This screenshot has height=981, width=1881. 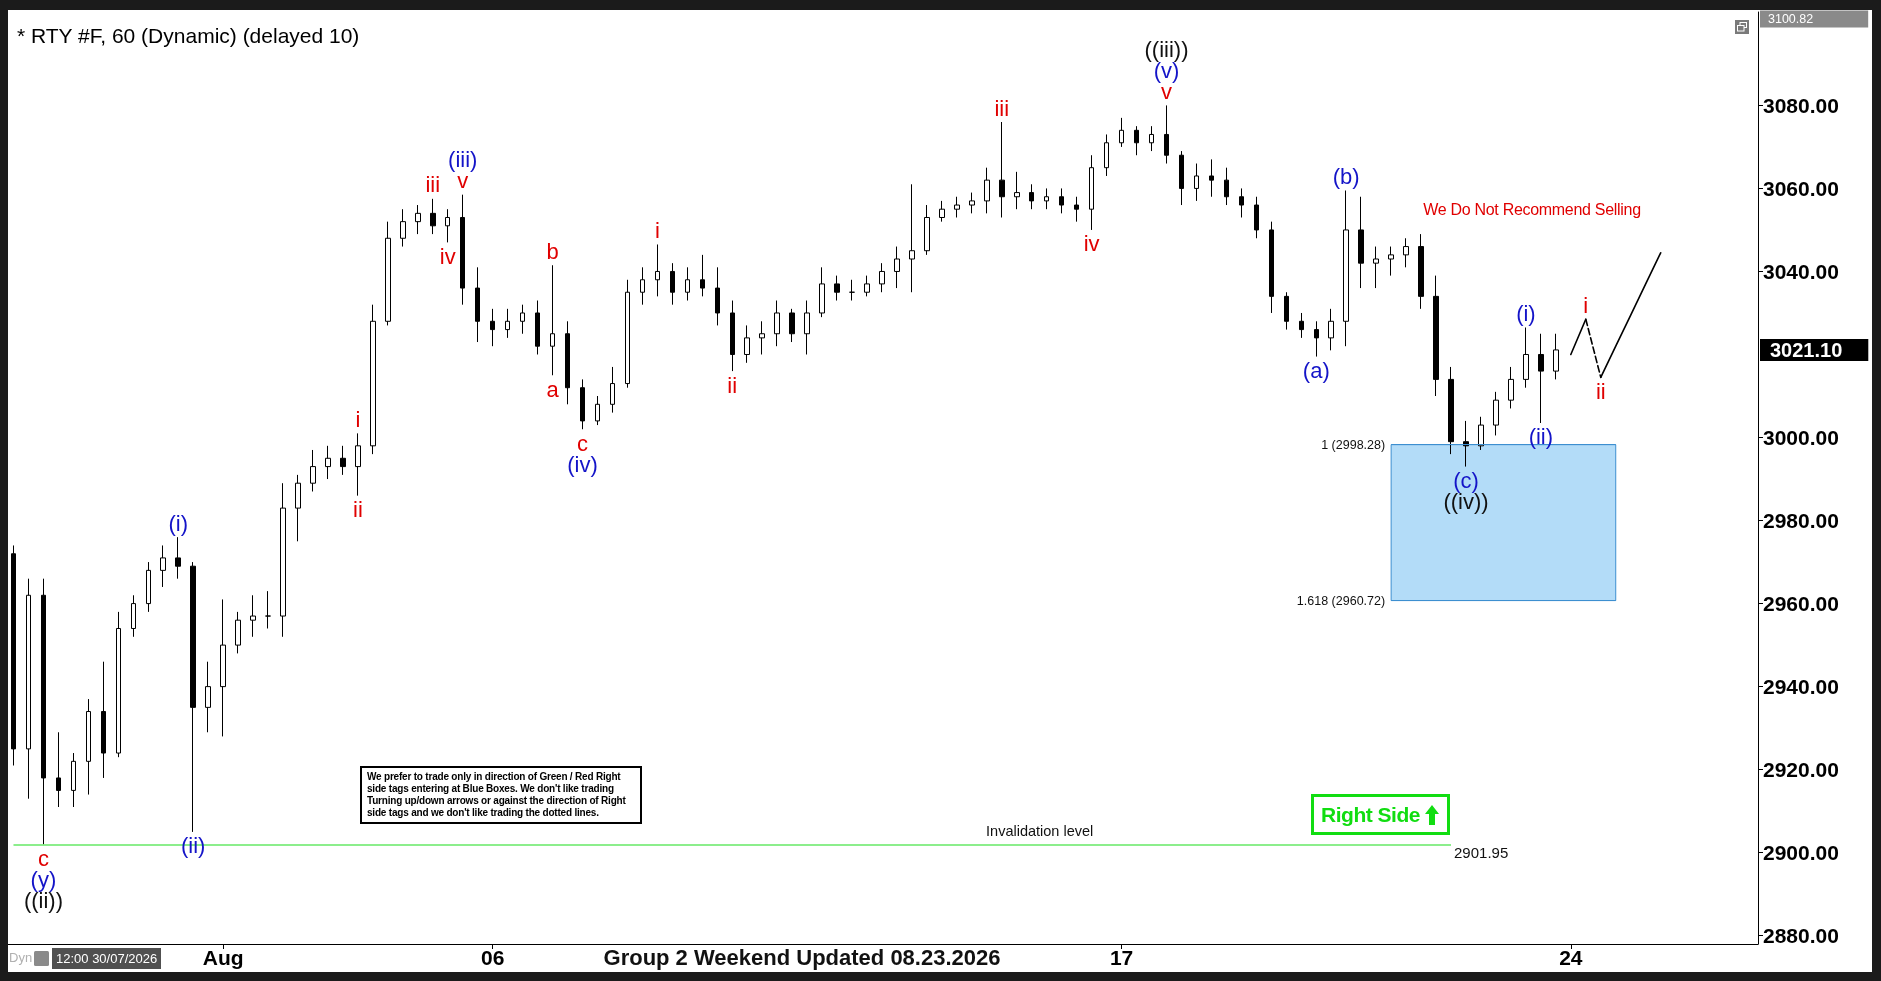 I want to click on text: Group 2 Weekend Updated 08.23.2026, so click(x=802, y=957).